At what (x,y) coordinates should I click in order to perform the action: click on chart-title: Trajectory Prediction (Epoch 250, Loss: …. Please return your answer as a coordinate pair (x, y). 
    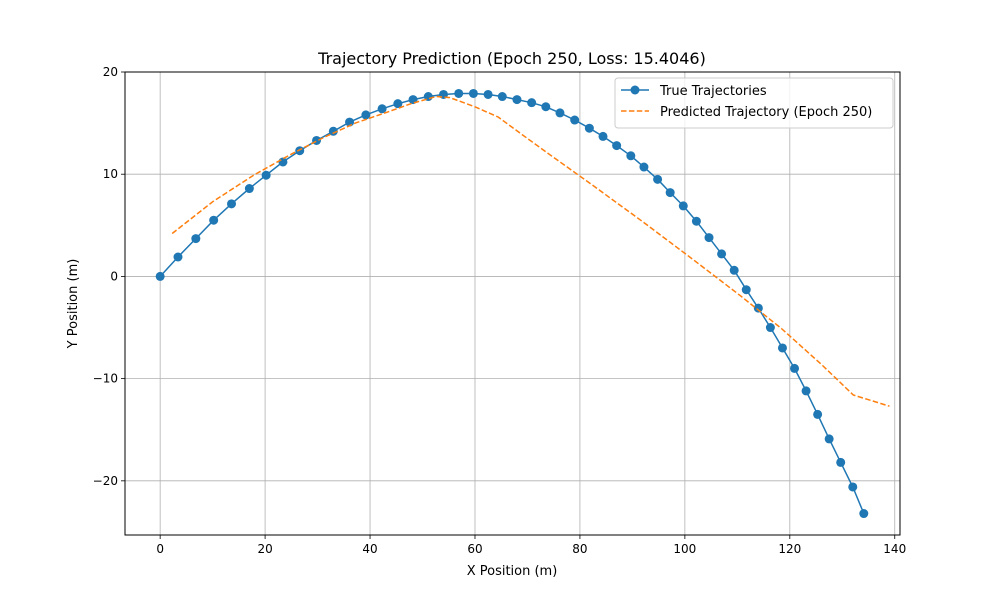
    Looking at the image, I should click on (511, 58).